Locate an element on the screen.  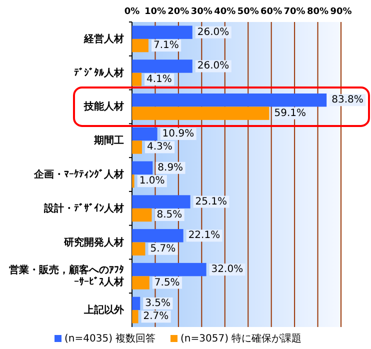
data-label: 10.9% is located at coordinates (178, 134).